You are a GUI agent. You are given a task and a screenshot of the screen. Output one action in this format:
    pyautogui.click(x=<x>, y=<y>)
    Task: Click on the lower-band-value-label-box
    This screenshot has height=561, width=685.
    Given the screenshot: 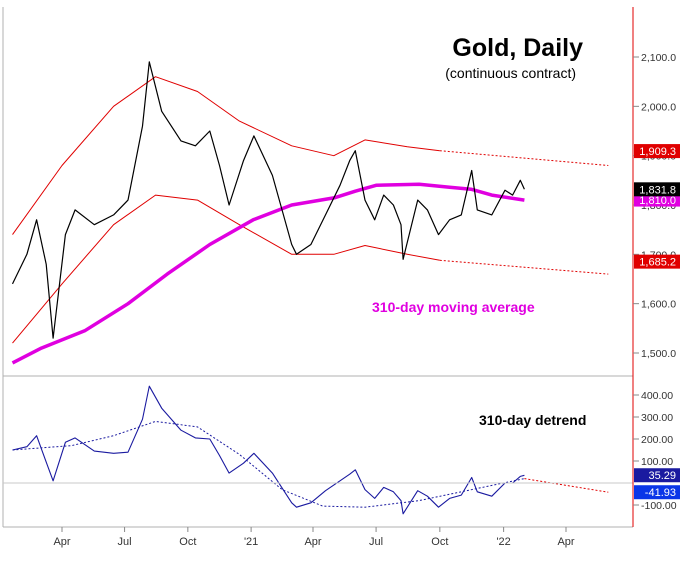 What is the action you would take?
    pyautogui.click(x=657, y=261)
    